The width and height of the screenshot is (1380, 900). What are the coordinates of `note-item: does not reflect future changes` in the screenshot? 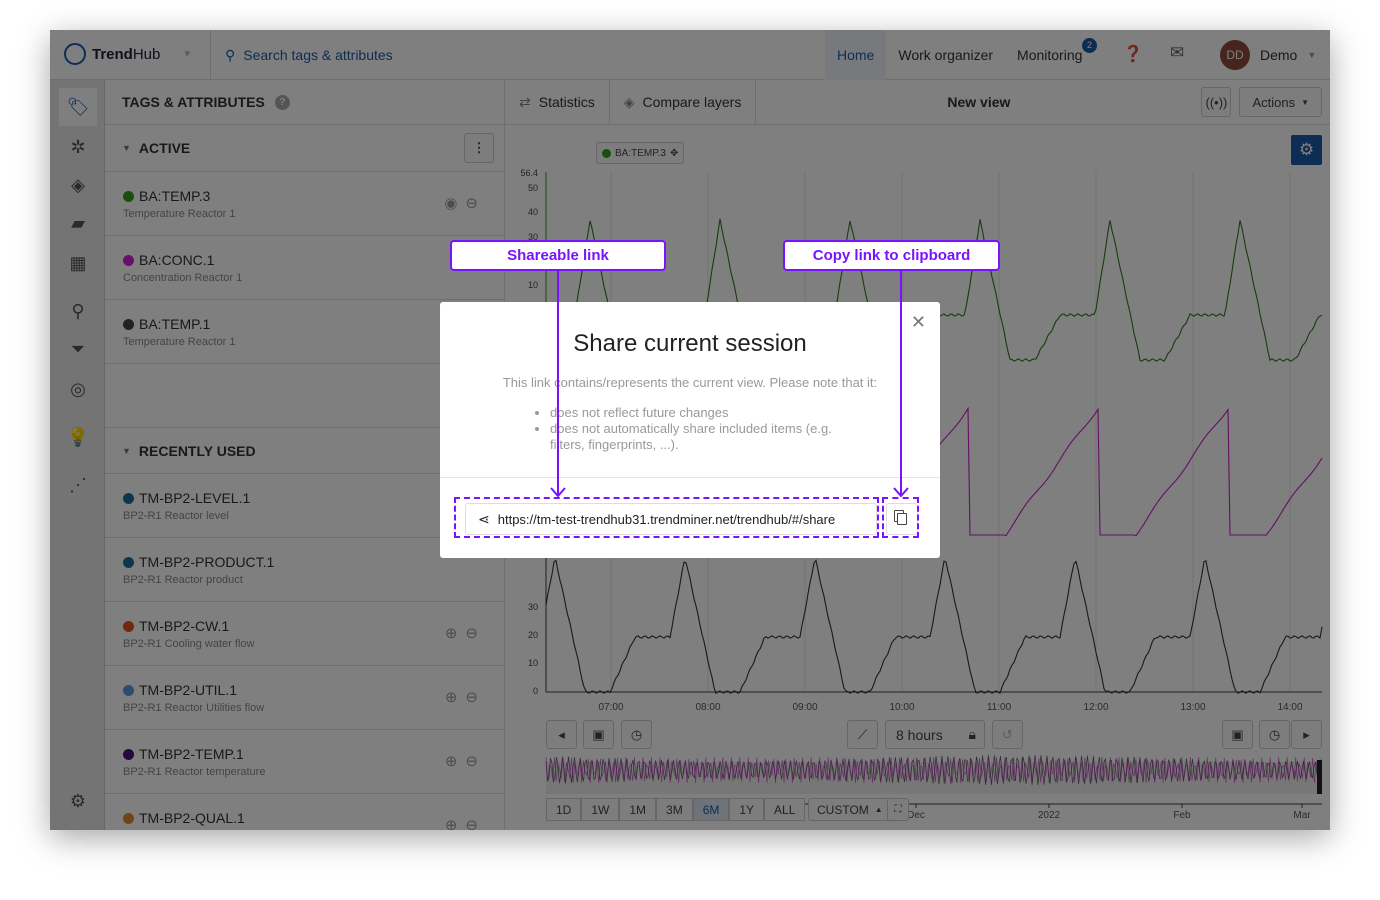 It's located at (710, 413).